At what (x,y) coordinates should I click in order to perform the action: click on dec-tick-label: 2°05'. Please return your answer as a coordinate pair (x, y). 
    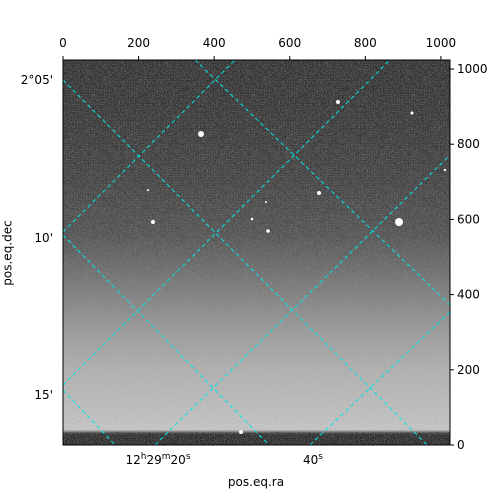
    Looking at the image, I should click on (37, 80).